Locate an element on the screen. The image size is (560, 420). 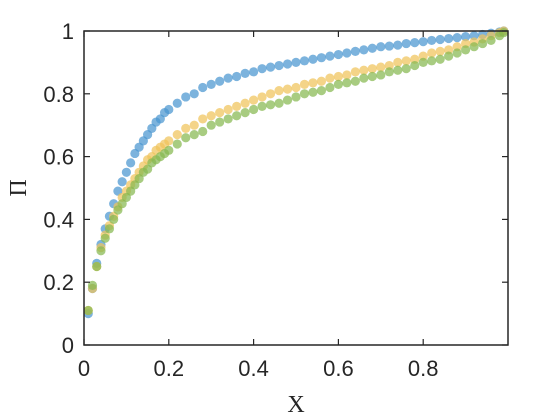
y-tick-label: 0.4 is located at coordinates (58, 219).